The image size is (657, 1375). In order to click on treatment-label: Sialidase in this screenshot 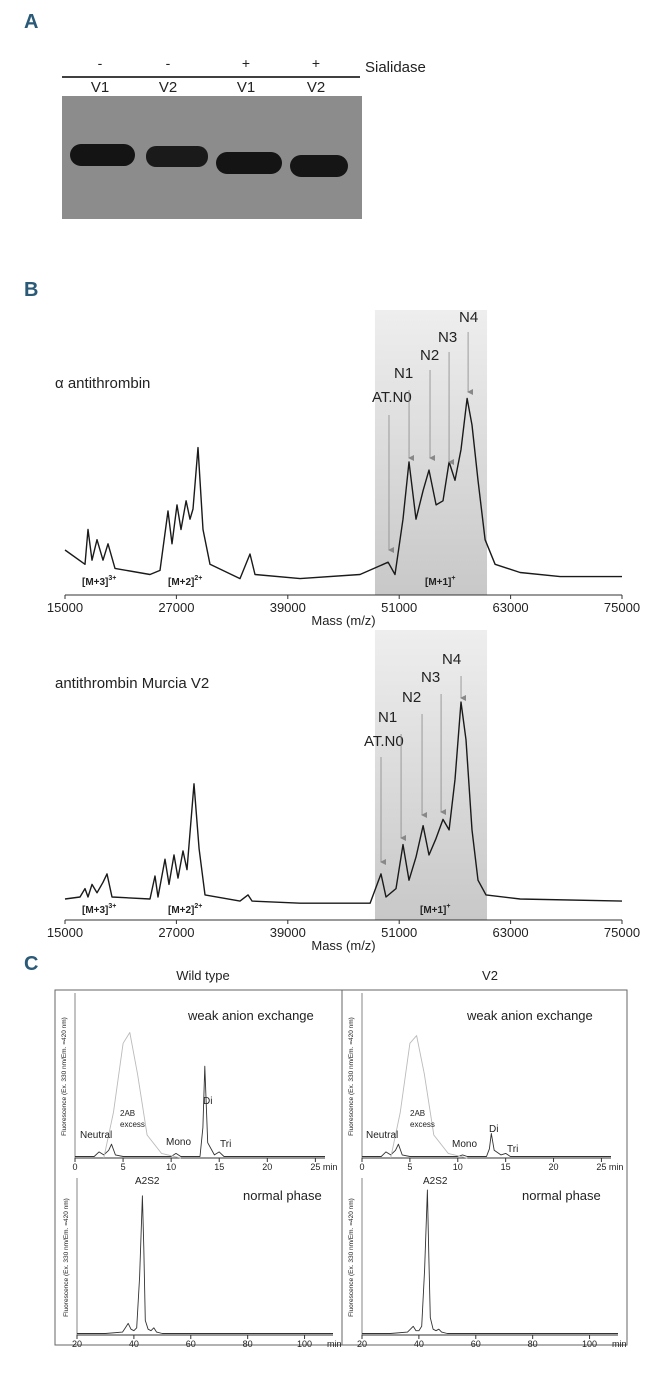, I will do `click(395, 67)`.